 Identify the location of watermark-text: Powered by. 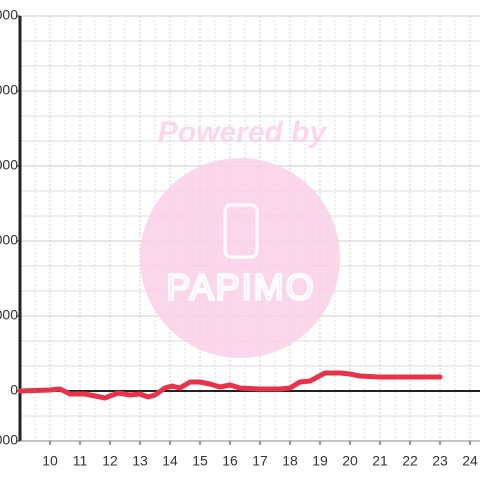
(243, 132).